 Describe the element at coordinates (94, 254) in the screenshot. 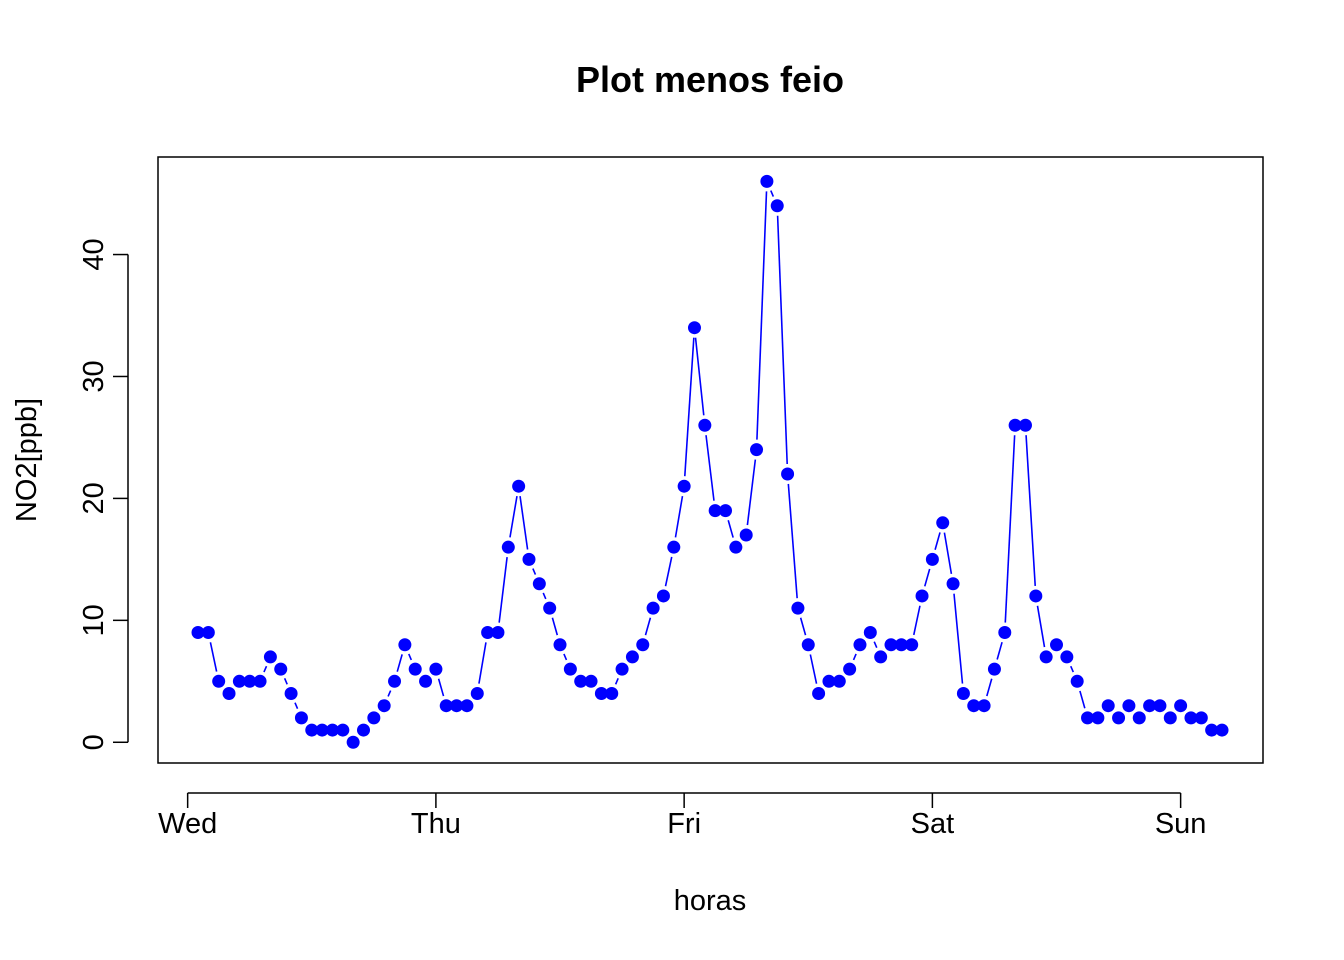

I see `y-tick-label: 40` at that location.